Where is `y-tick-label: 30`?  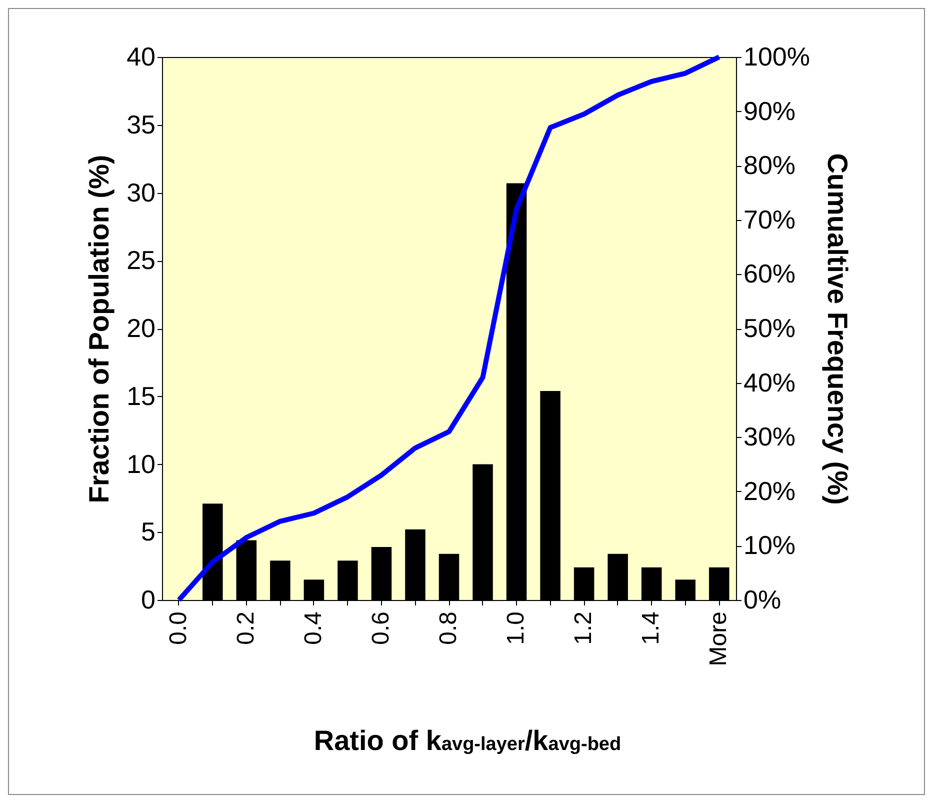
y-tick-label: 30 is located at coordinates (141, 192).